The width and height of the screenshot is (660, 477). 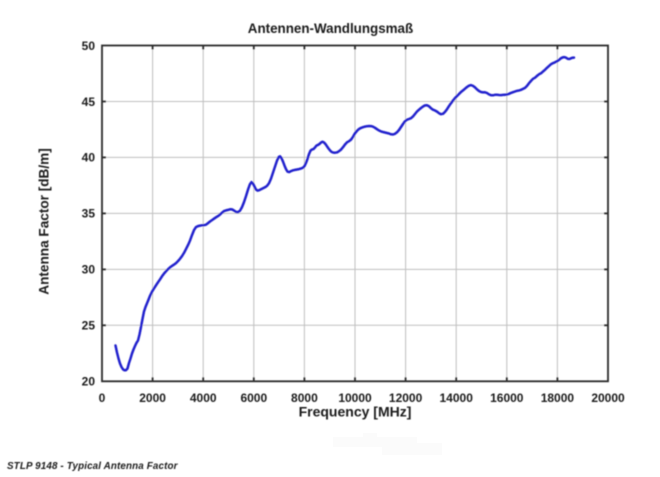 I want to click on svg-text: 0, so click(x=102, y=398).